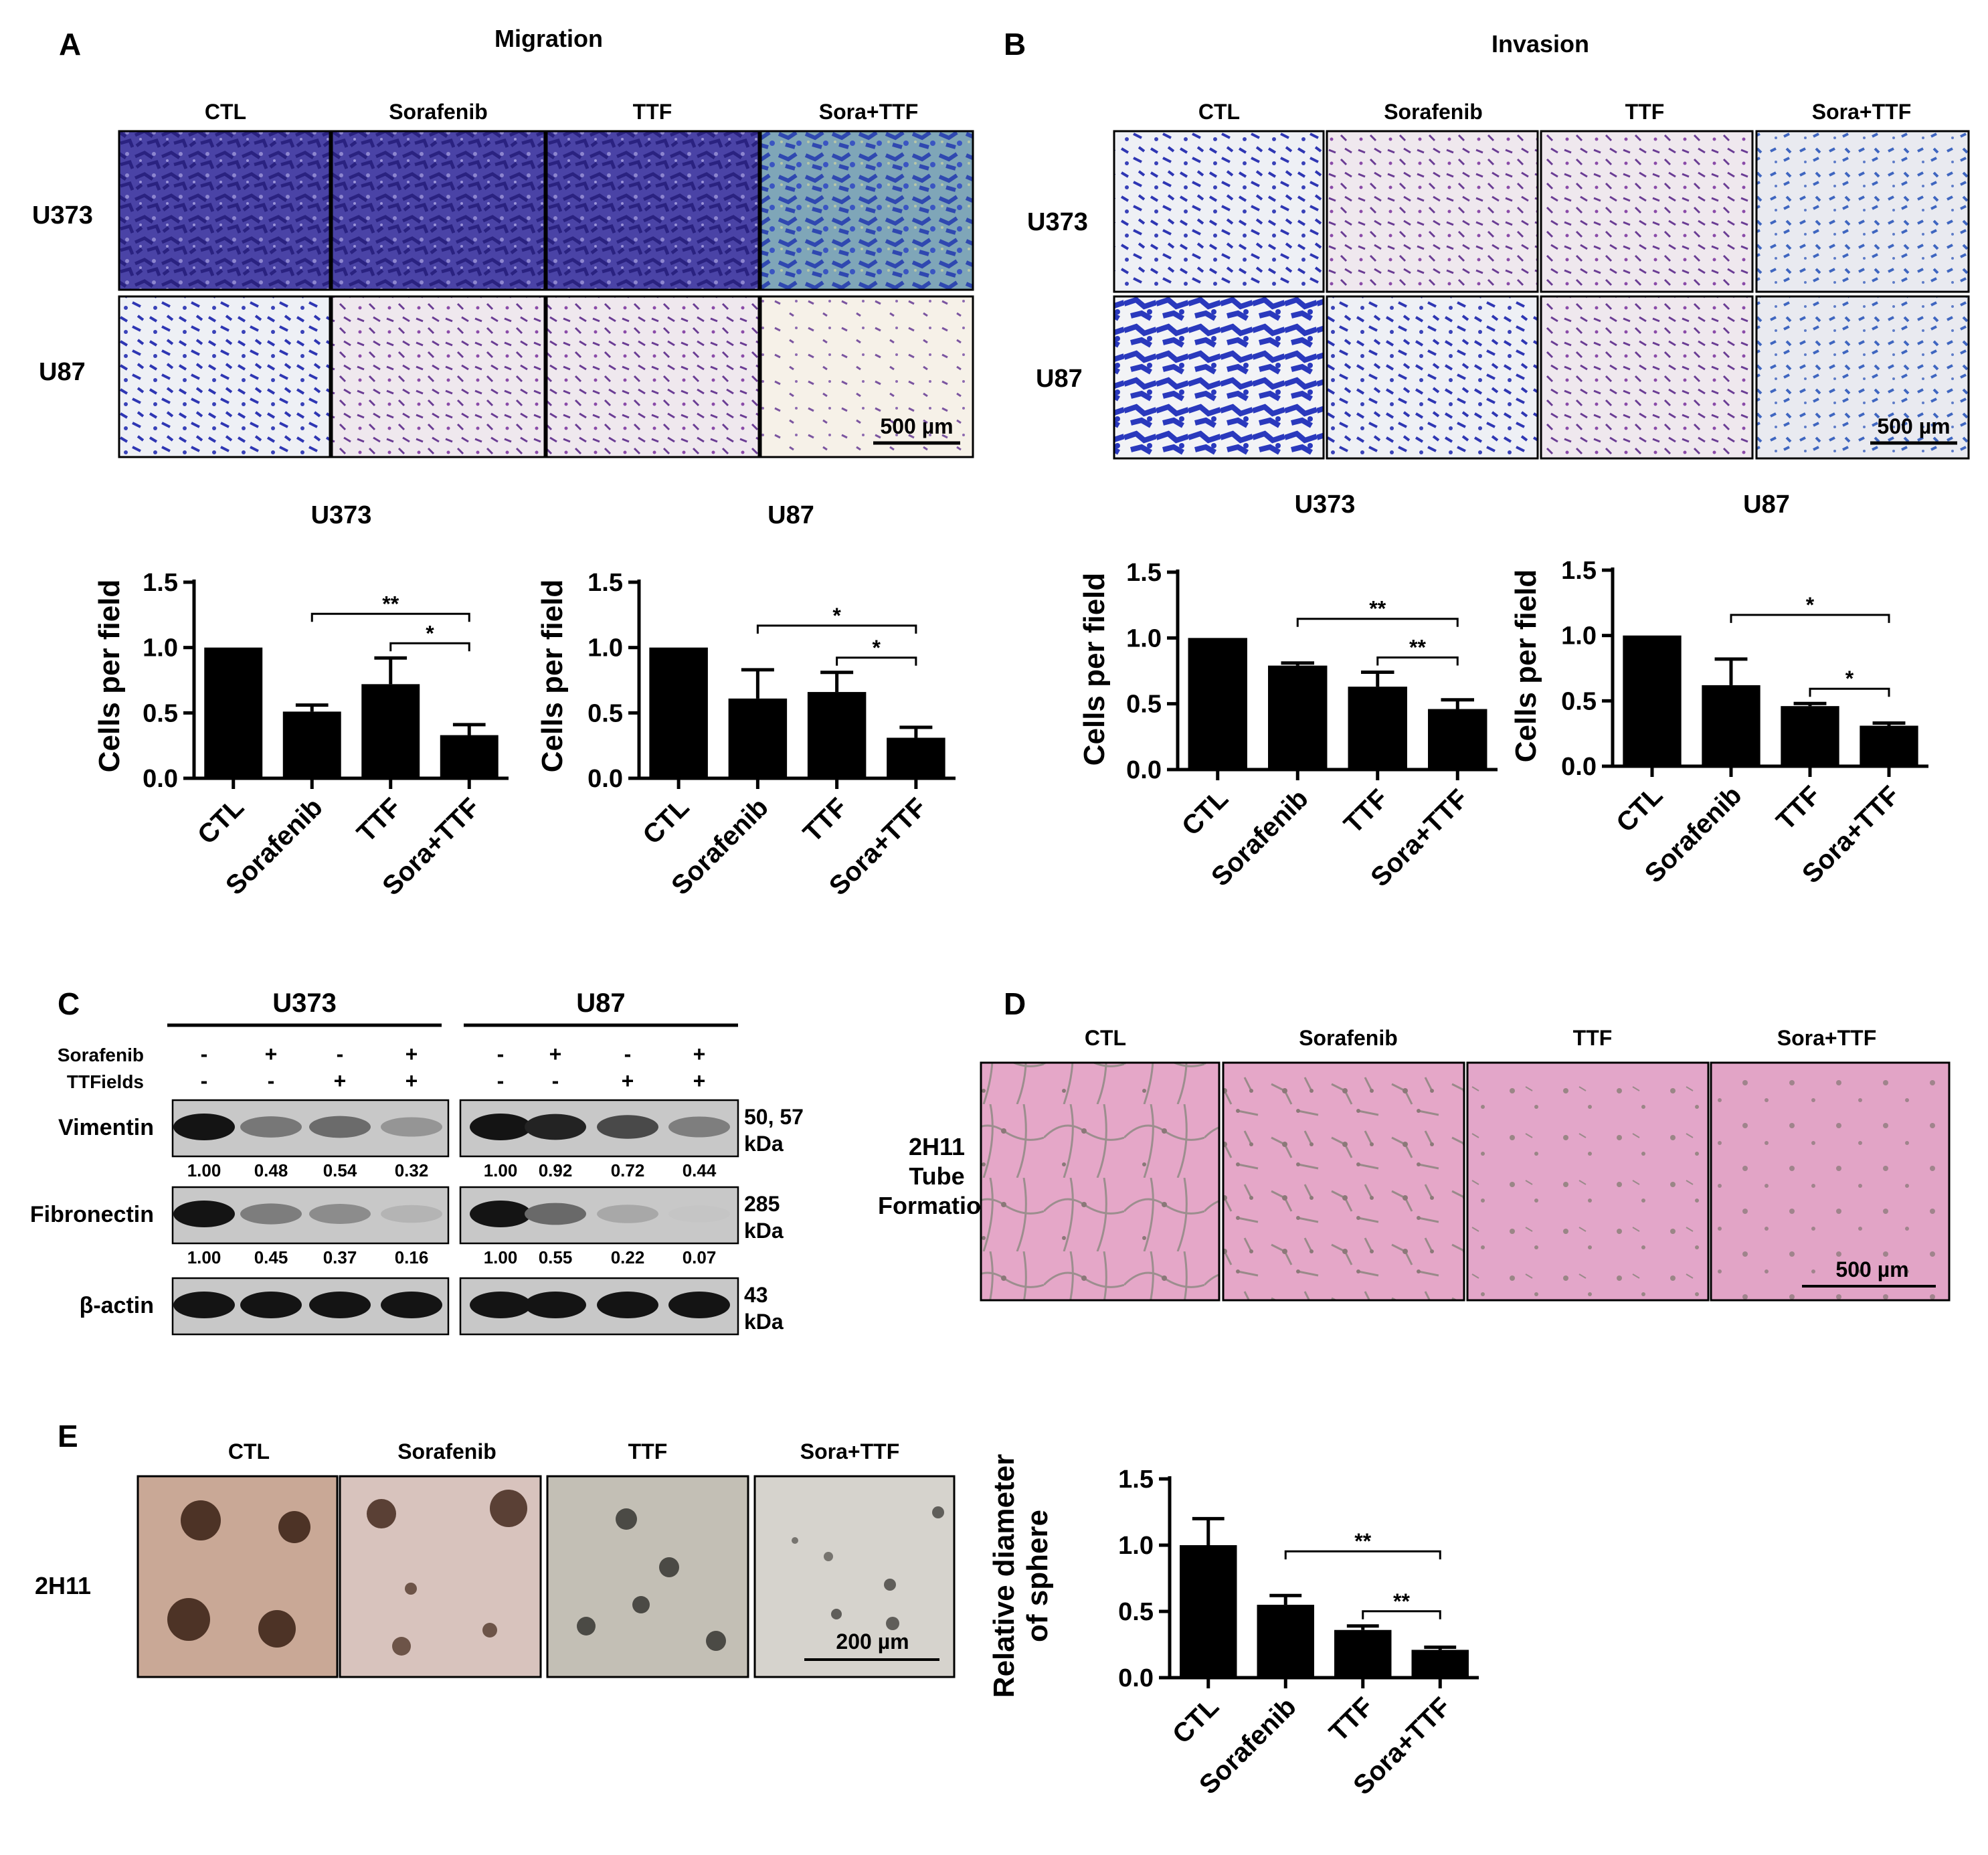 The height and width of the screenshot is (1855, 1988). What do you see at coordinates (238, 1576) in the screenshot?
I see `sphere-image-ctl` at bounding box center [238, 1576].